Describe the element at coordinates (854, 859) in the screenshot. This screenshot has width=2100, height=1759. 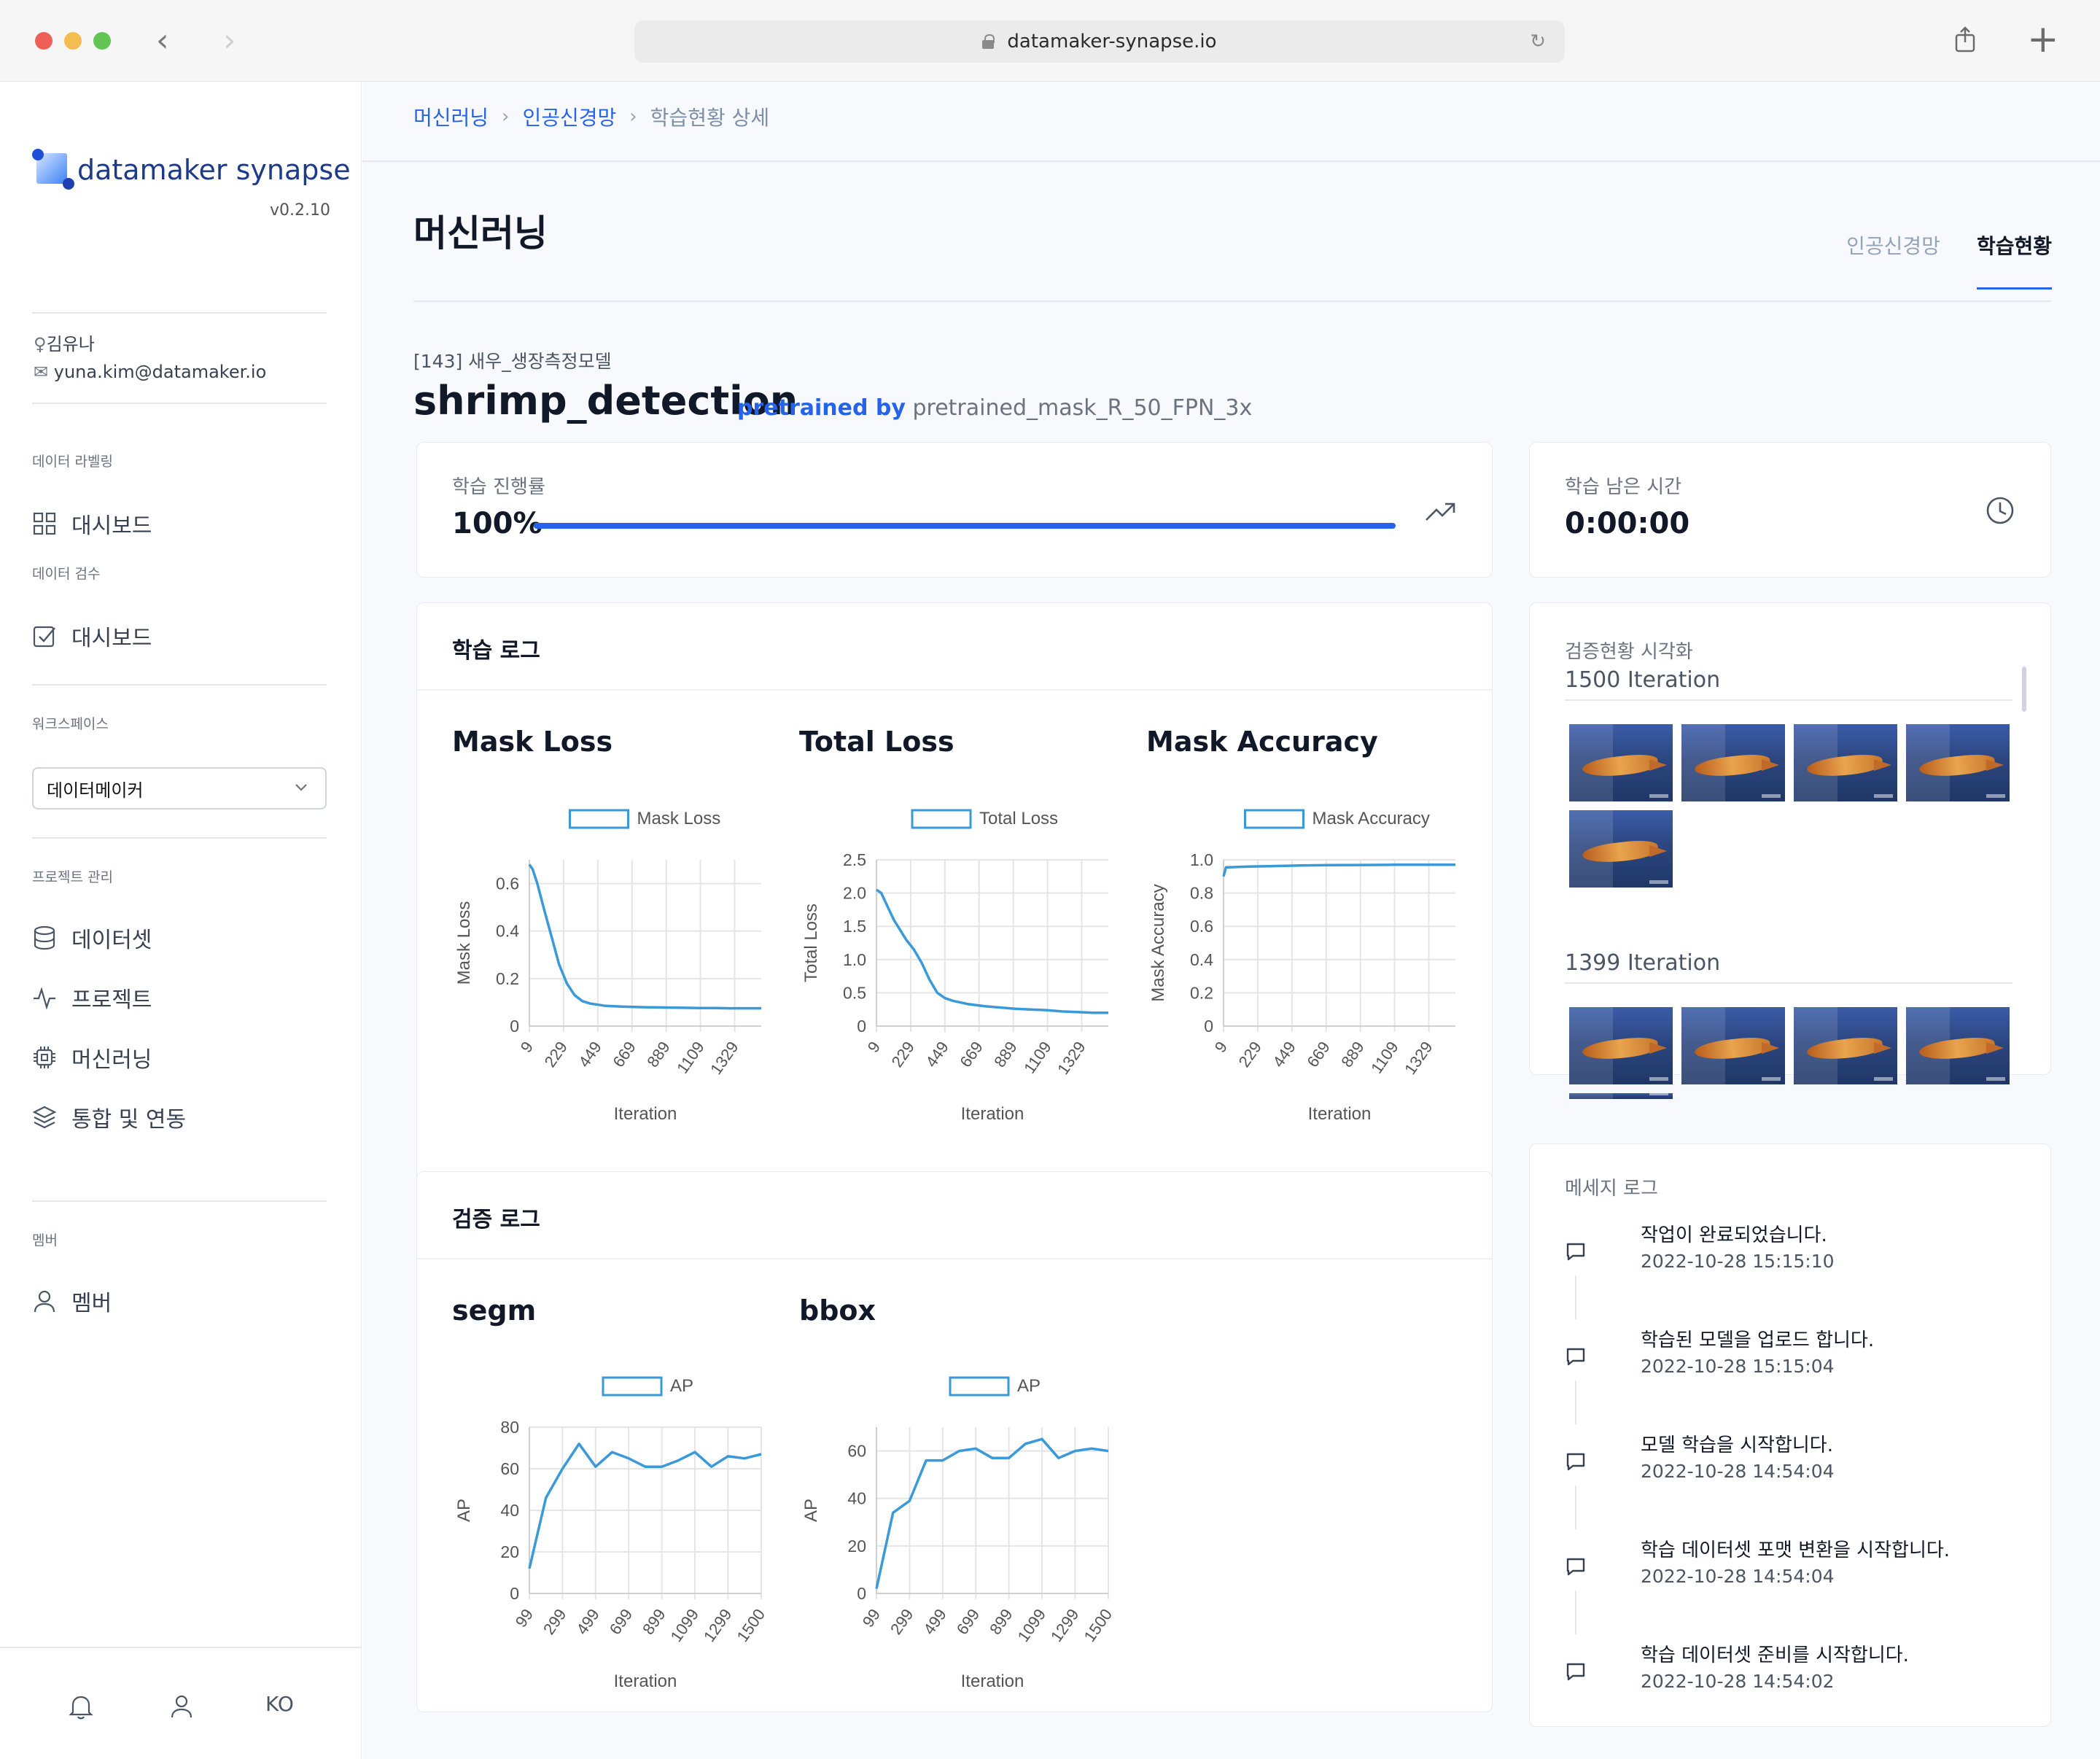
I see `y-tick-label: 2.5` at that location.